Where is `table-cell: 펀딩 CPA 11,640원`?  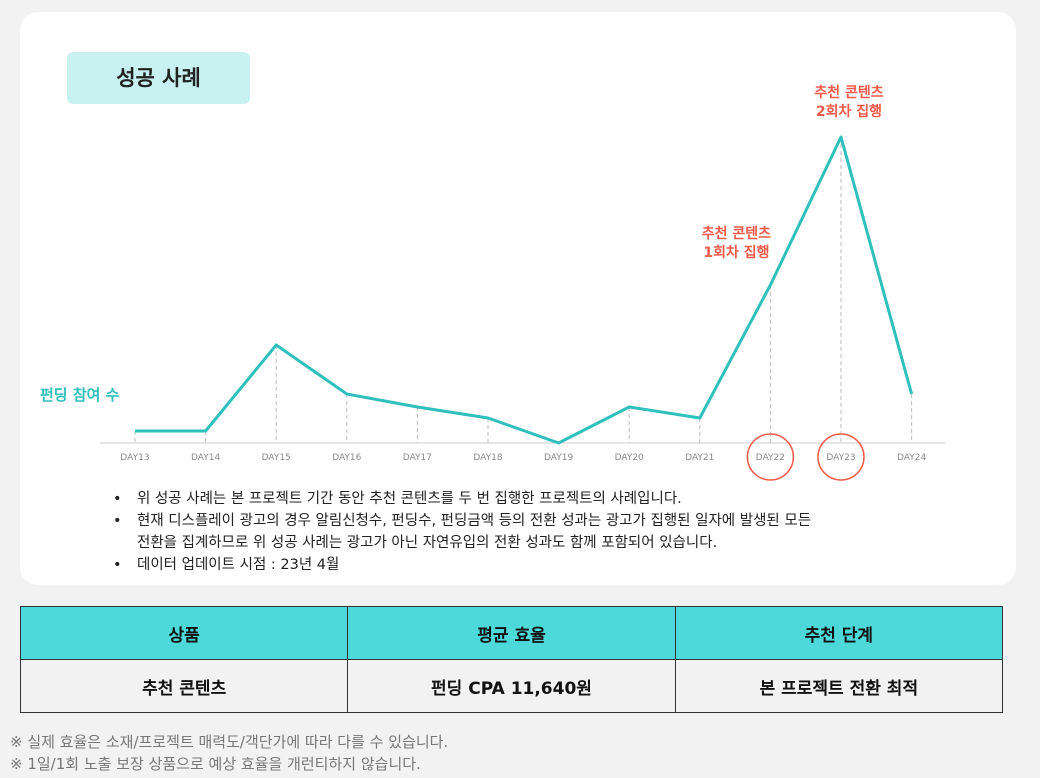 table-cell: 펀딩 CPA 11,640원 is located at coordinates (511, 686).